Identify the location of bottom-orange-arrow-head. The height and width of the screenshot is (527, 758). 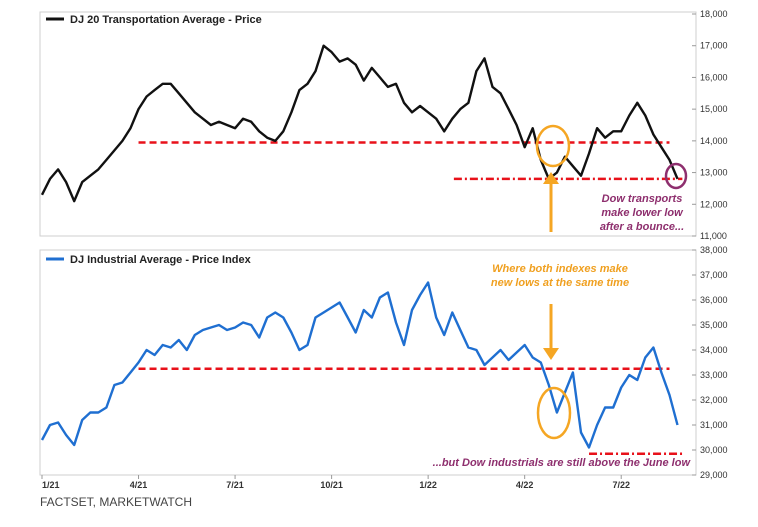
(551, 354).